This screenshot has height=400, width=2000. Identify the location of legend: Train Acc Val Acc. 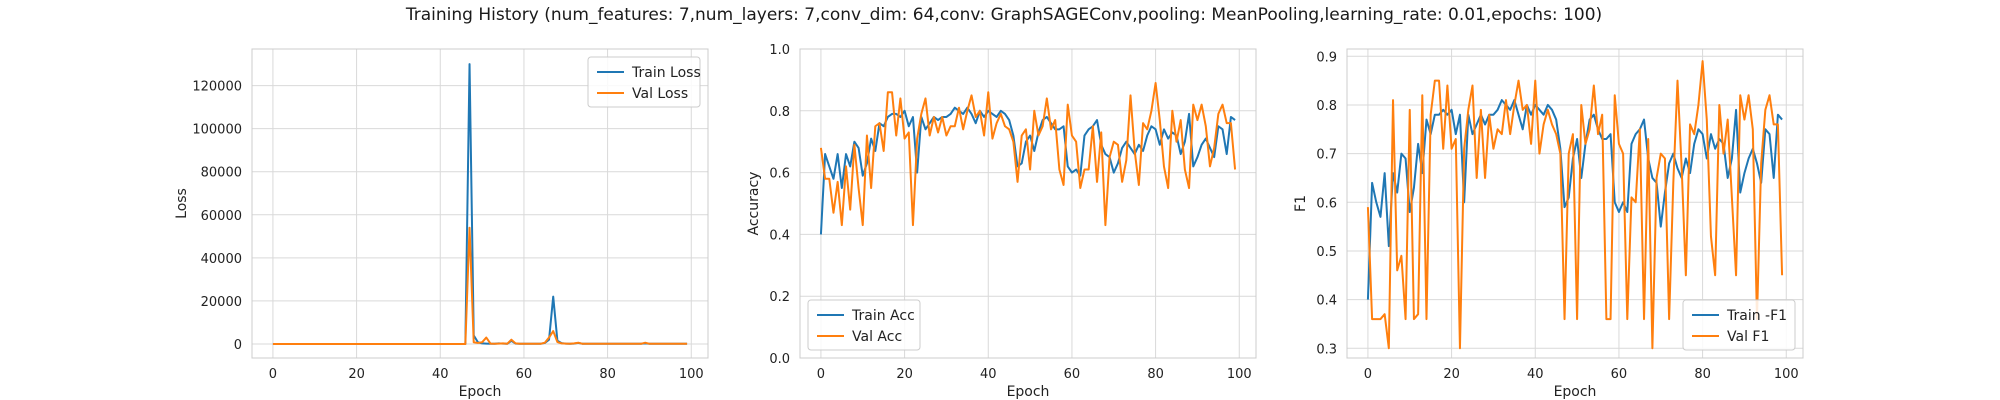
(864, 325).